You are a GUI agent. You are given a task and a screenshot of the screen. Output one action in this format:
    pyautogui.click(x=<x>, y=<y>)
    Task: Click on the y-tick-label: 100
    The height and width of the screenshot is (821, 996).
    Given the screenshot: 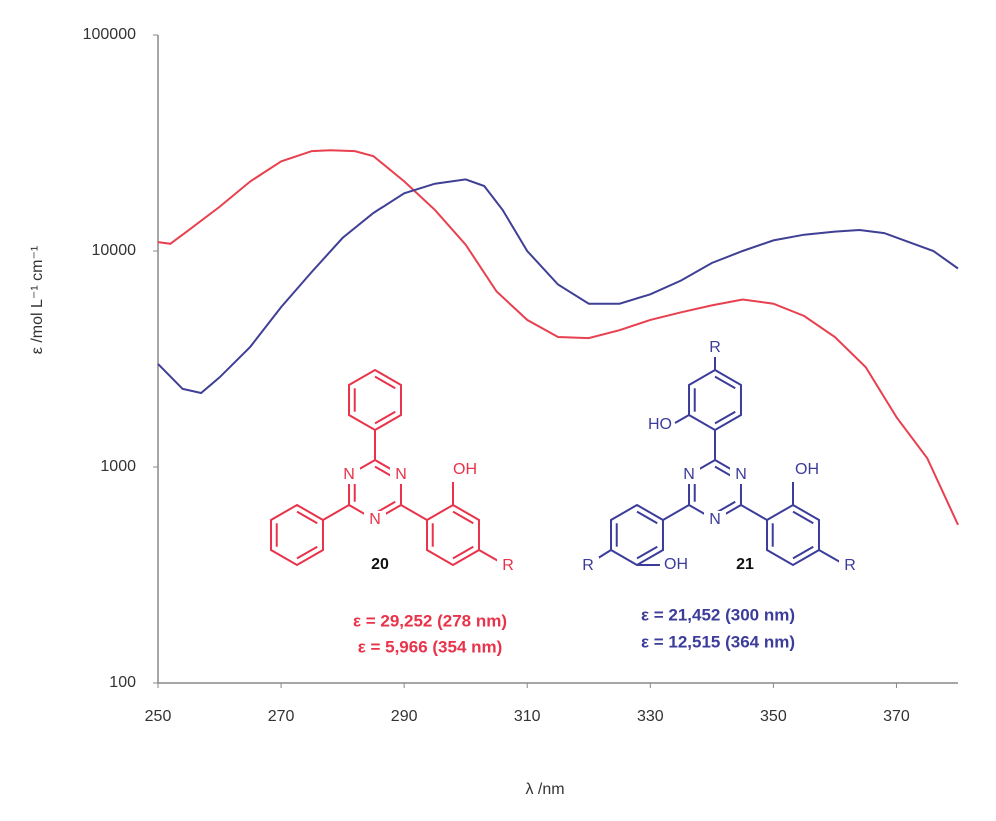 What is the action you would take?
    pyautogui.click(x=122, y=682)
    